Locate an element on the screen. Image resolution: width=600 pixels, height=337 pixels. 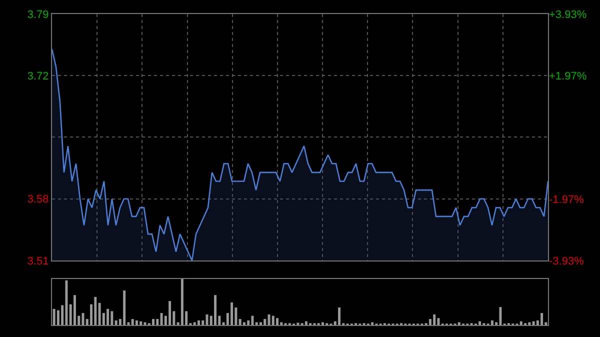
y-tick-label: 3.72 is located at coordinates (38, 76).